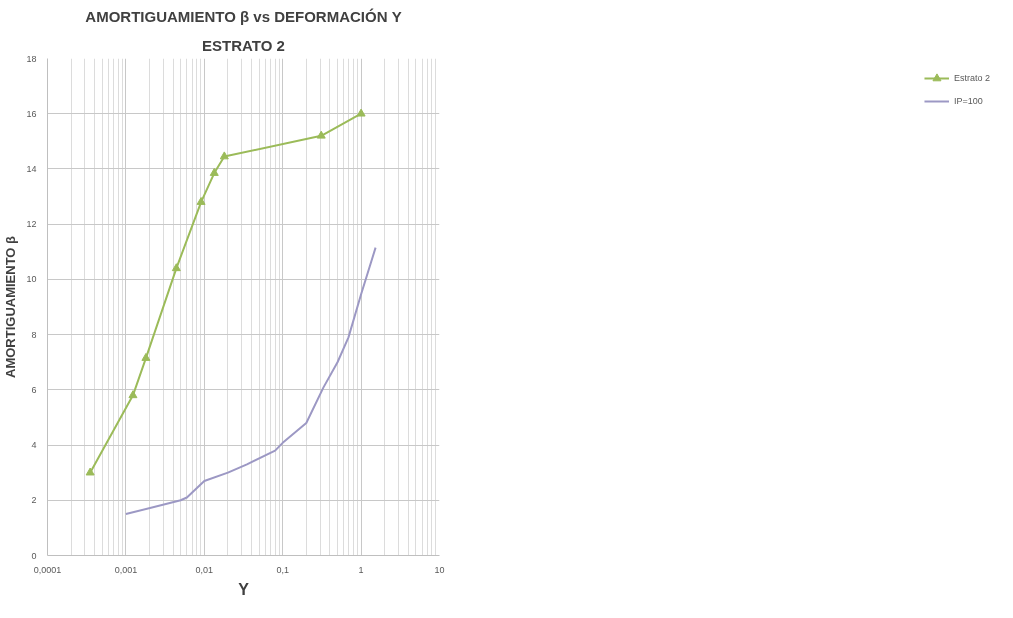  I want to click on legend-label: IP=100, so click(968, 101).